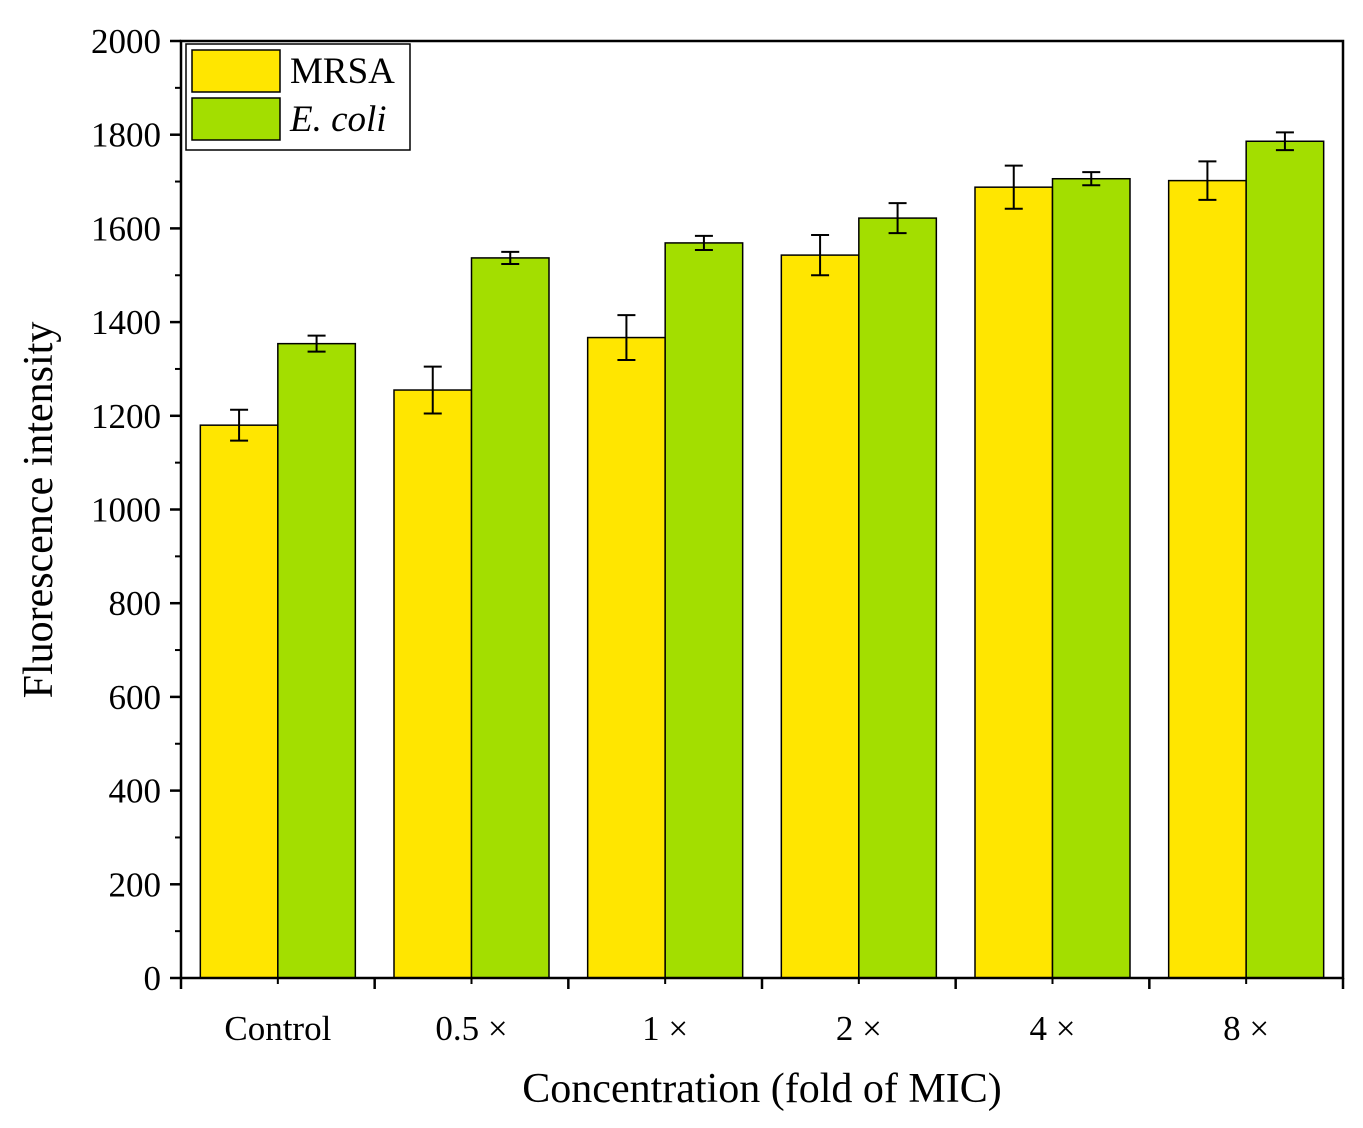 Image resolution: width=1363 pixels, height=1128 pixels. I want to click on y-tick-label: 1400, so click(126, 322).